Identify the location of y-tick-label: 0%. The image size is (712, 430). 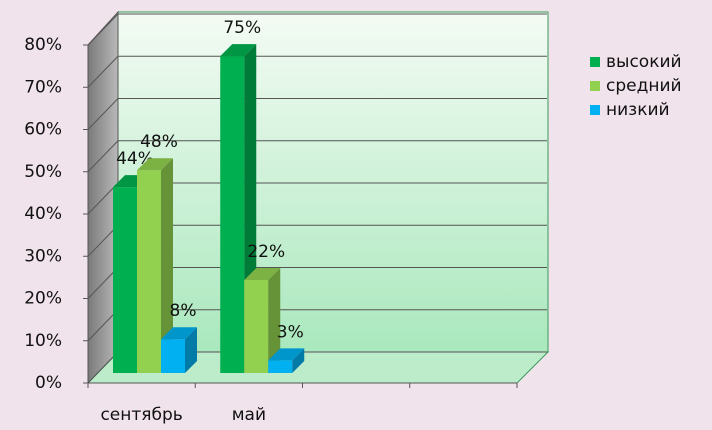
(48, 383).